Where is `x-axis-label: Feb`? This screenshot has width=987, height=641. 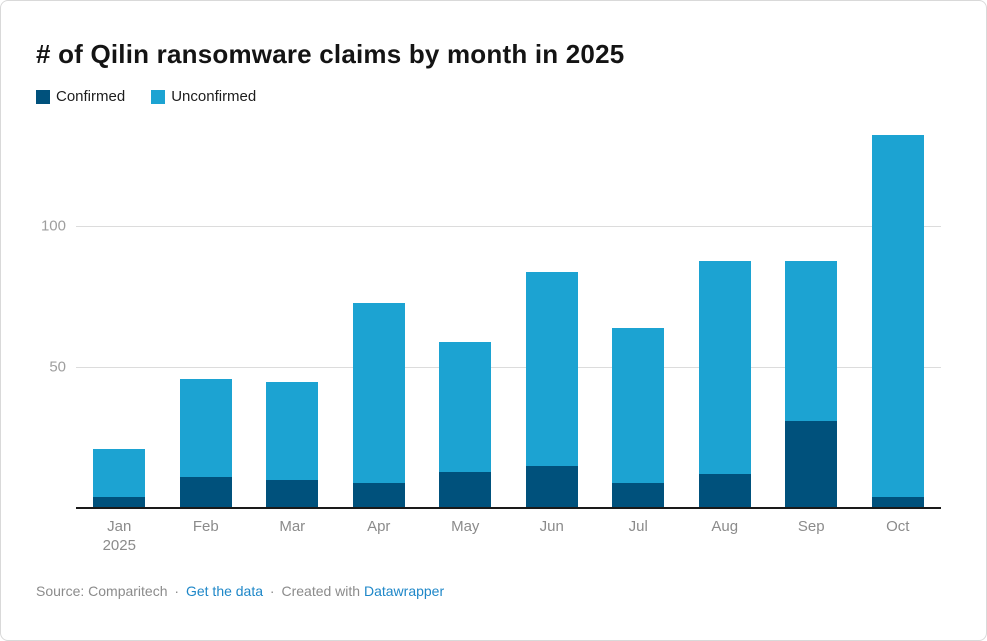
x-axis-label: Feb is located at coordinates (205, 526).